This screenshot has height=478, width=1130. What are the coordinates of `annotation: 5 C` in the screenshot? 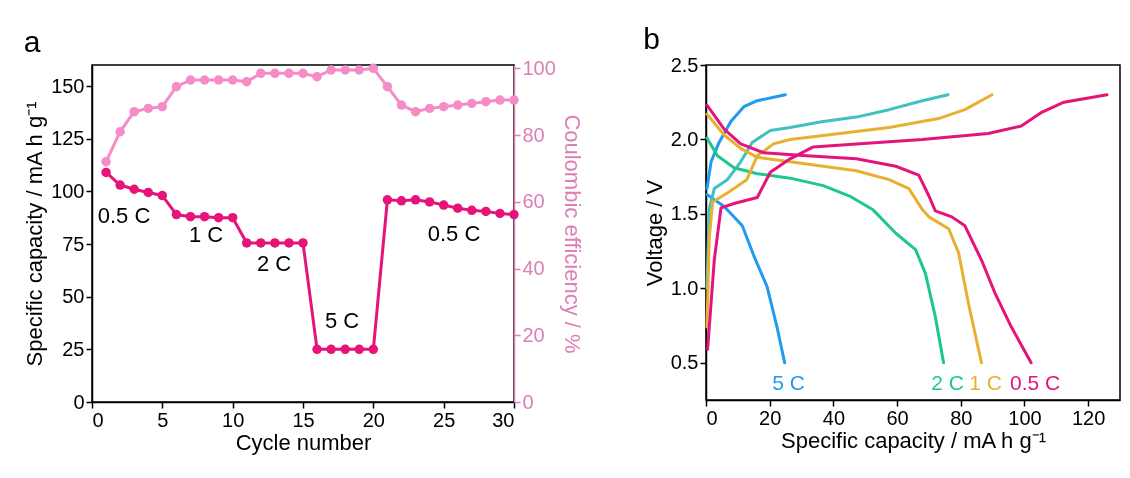 It's located at (342, 320).